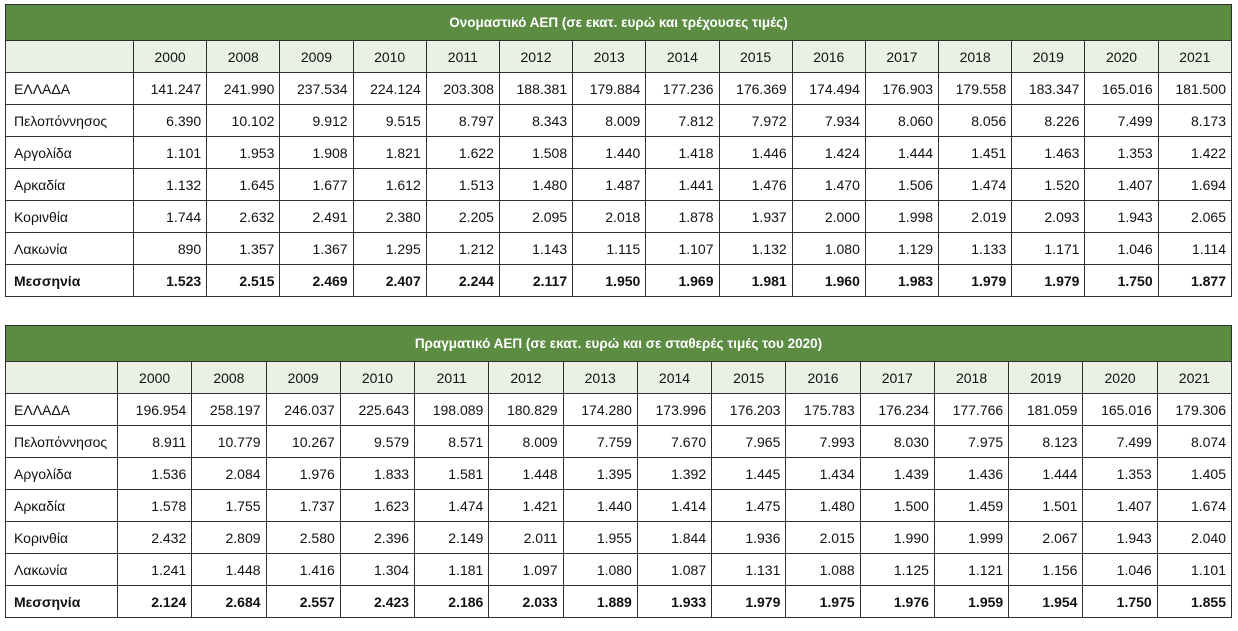  I want to click on gdp-value-cell: 183.347, so click(1048, 88).